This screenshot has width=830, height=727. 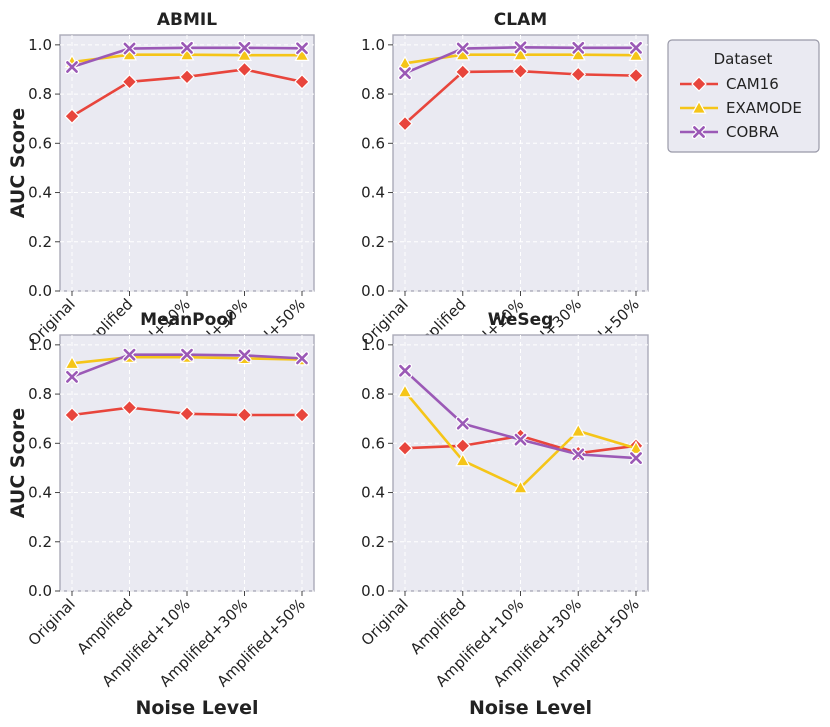 I want to click on legend-entry-examode: EXAMODE, so click(x=741, y=108).